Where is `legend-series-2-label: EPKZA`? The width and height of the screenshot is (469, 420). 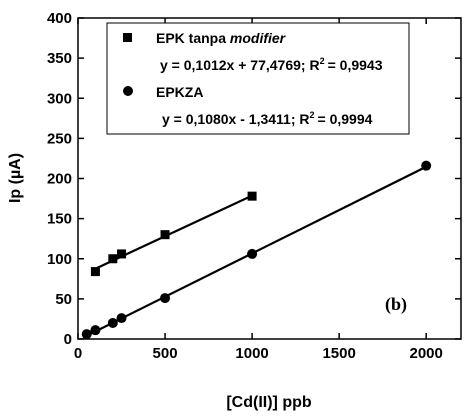
legend-series-2-label: EPKZA is located at coordinates (179, 92).